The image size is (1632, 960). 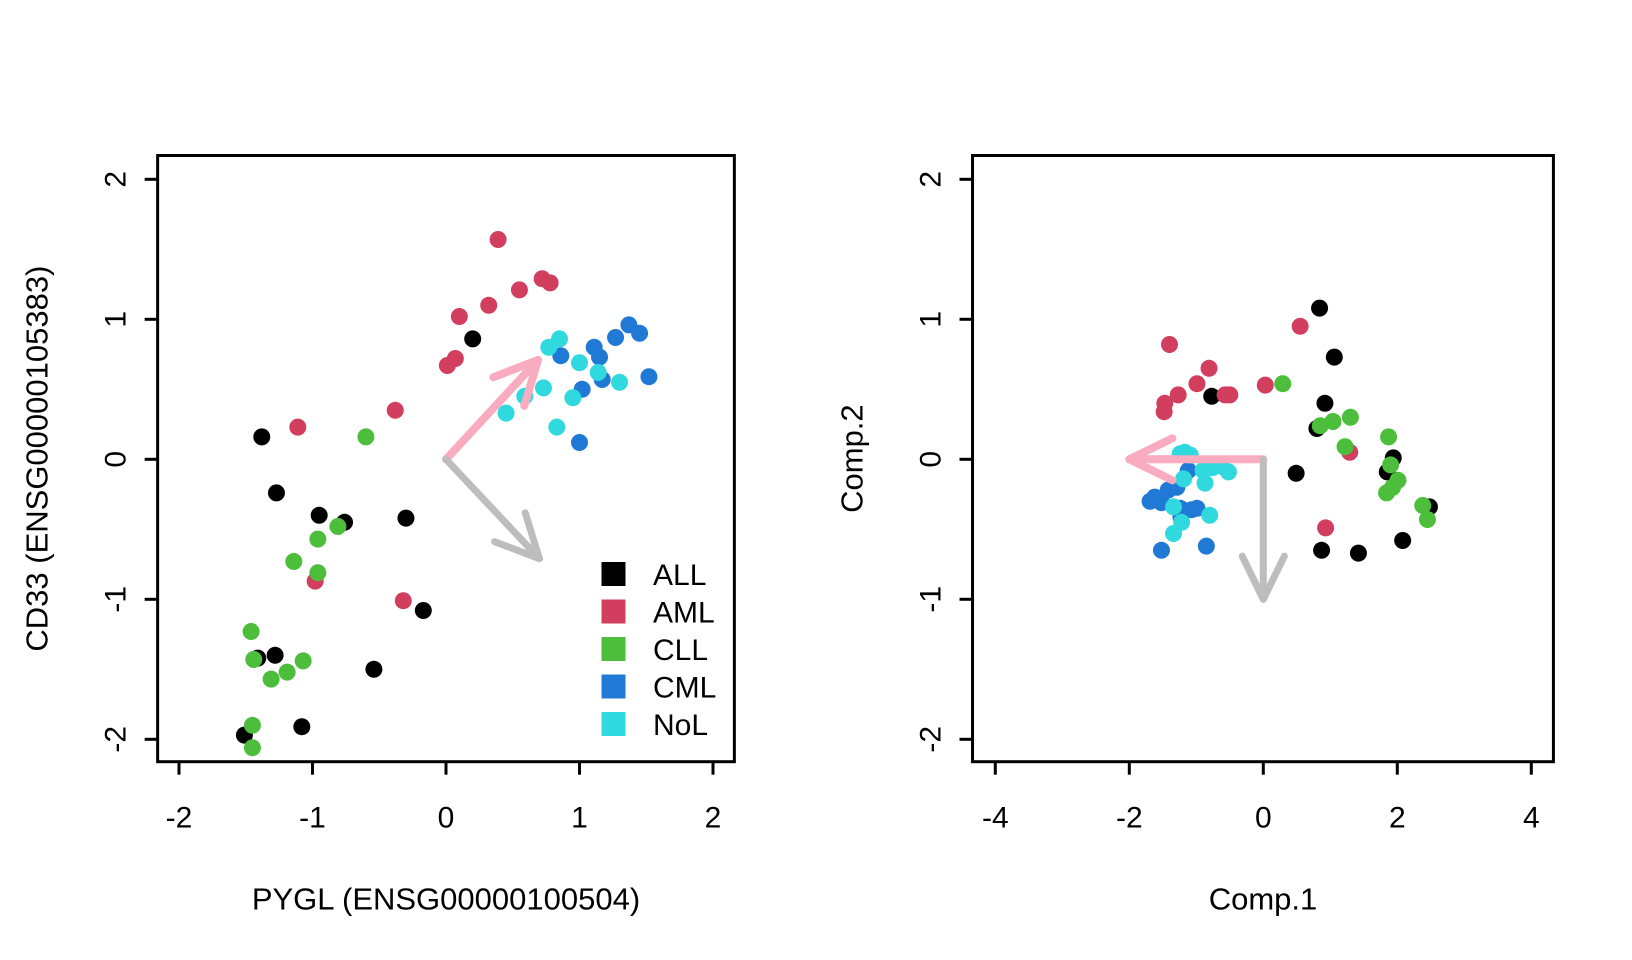 What do you see at coordinates (312, 818) in the screenshot?
I see `x-tick-label: -1` at bounding box center [312, 818].